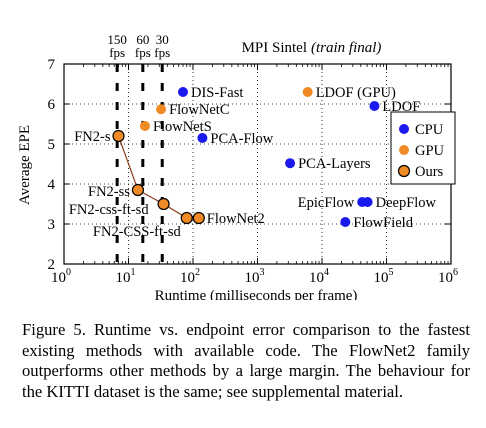 Image resolution: width=486 pixels, height=428 pixels. Describe the element at coordinates (142, 39) in the screenshot. I see `fps-marker-value: 60` at that location.